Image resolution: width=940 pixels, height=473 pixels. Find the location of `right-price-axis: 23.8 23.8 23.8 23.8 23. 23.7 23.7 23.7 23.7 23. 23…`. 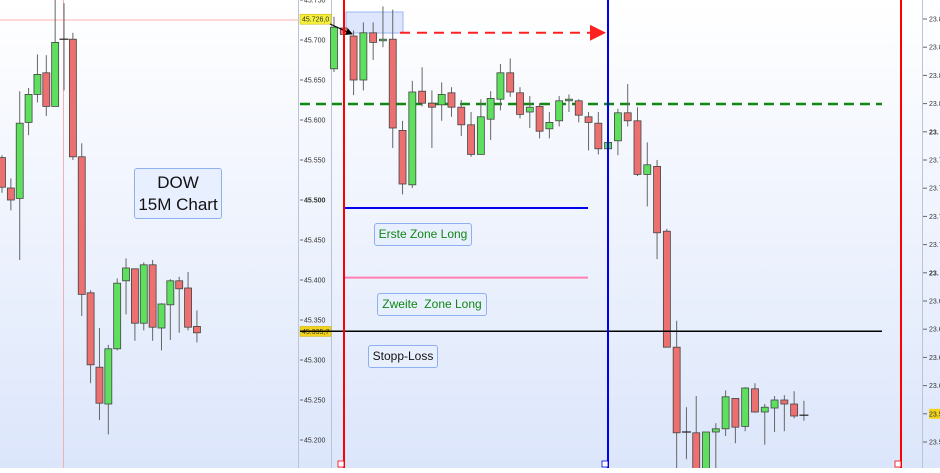

right-price-axis: 23.8 23.8 23.8 23.8 23. 23.7 23.7 23.7 23.7 23. 23… is located at coordinates (931, 232).